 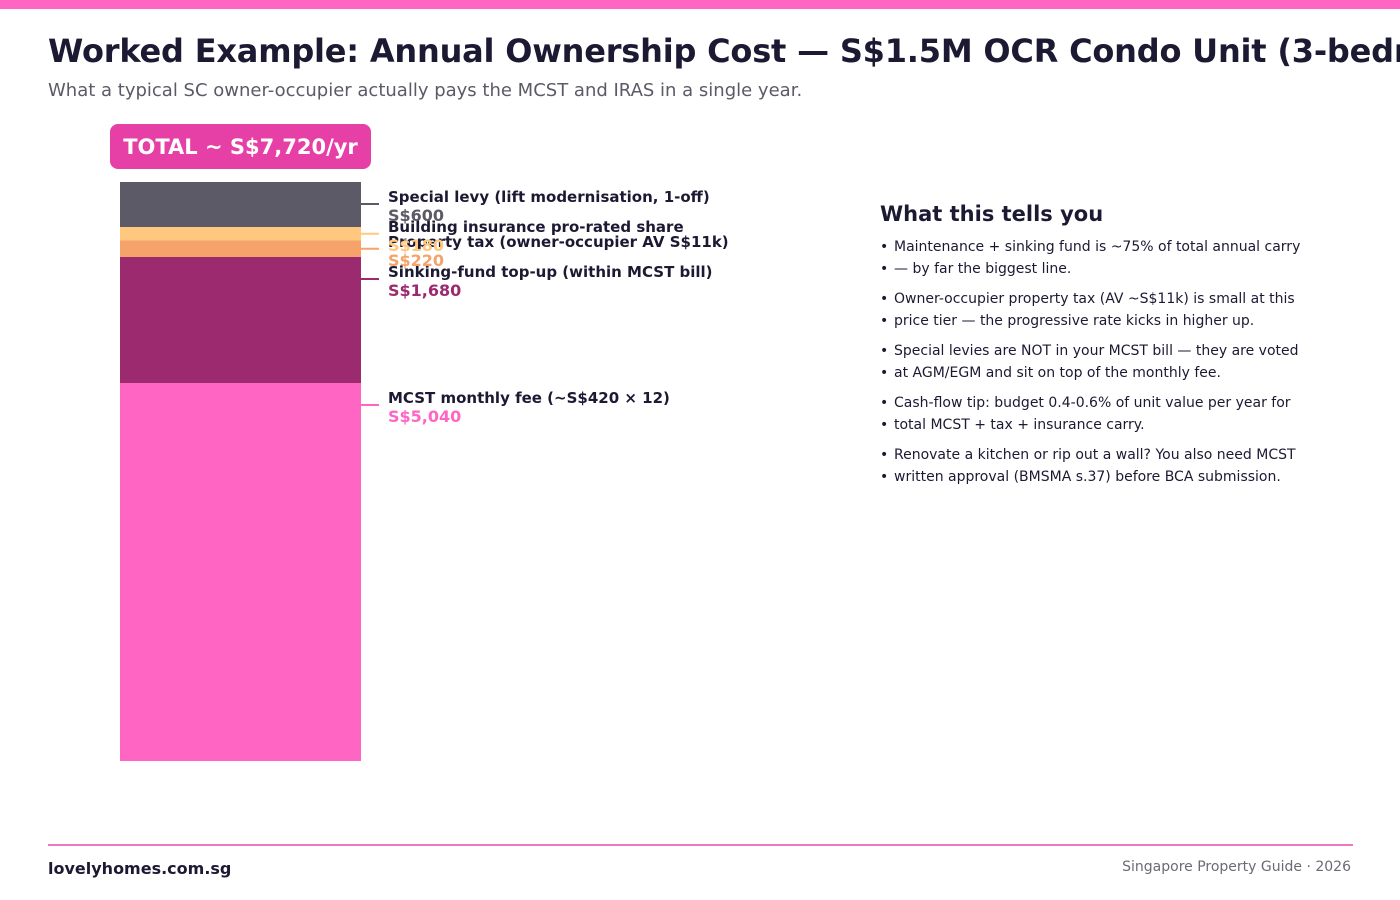 I want to click on insight-line: • total MCST + tax + insurance carry., so click(x=1110, y=425).